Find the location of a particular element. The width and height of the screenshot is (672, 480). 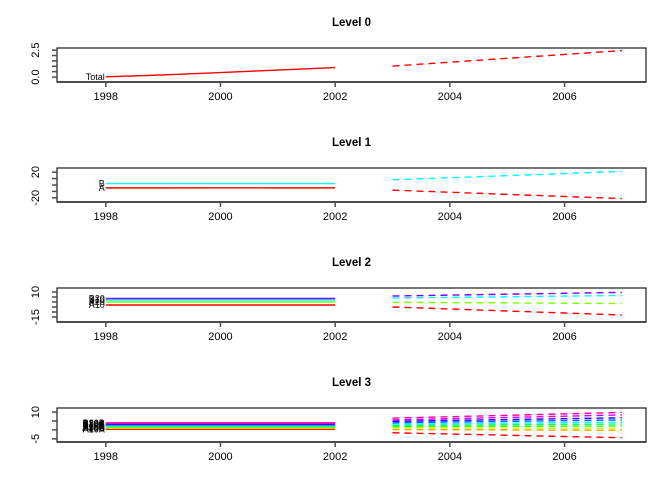

series-label-b20: B20 is located at coordinates (97, 299).